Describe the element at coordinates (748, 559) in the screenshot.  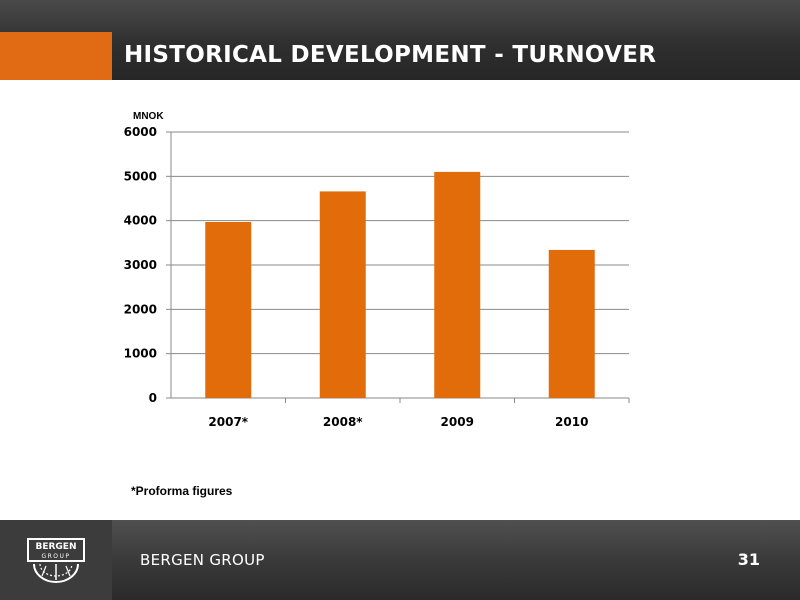
I see `page-number: 31` at that location.